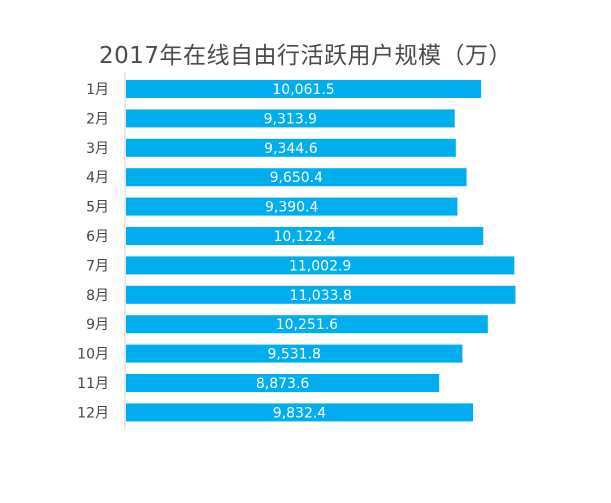 The height and width of the screenshot is (503, 611). What do you see at coordinates (93, 384) in the screenshot?
I see `category-label: 11月` at bounding box center [93, 384].